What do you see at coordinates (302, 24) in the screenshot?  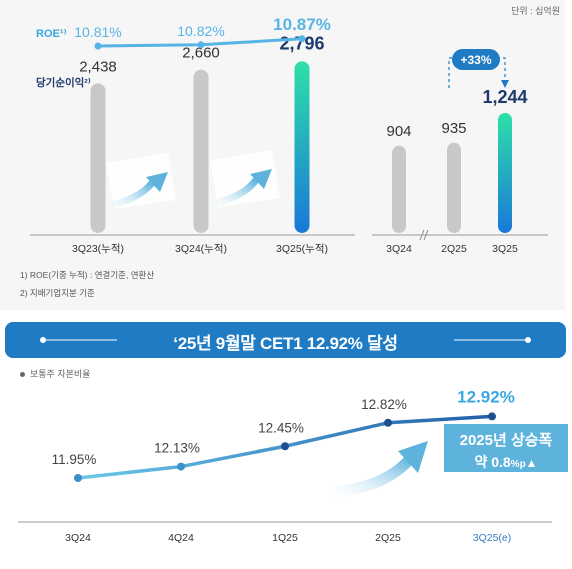 I see `roe-value-label: 10.87%` at bounding box center [302, 24].